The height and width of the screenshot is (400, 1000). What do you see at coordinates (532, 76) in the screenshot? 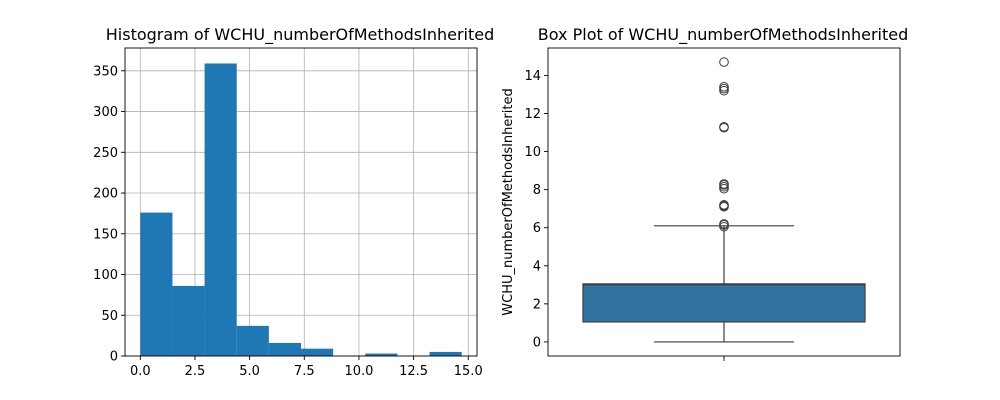
I see `boxplot-y-tick-label: 14` at bounding box center [532, 76].